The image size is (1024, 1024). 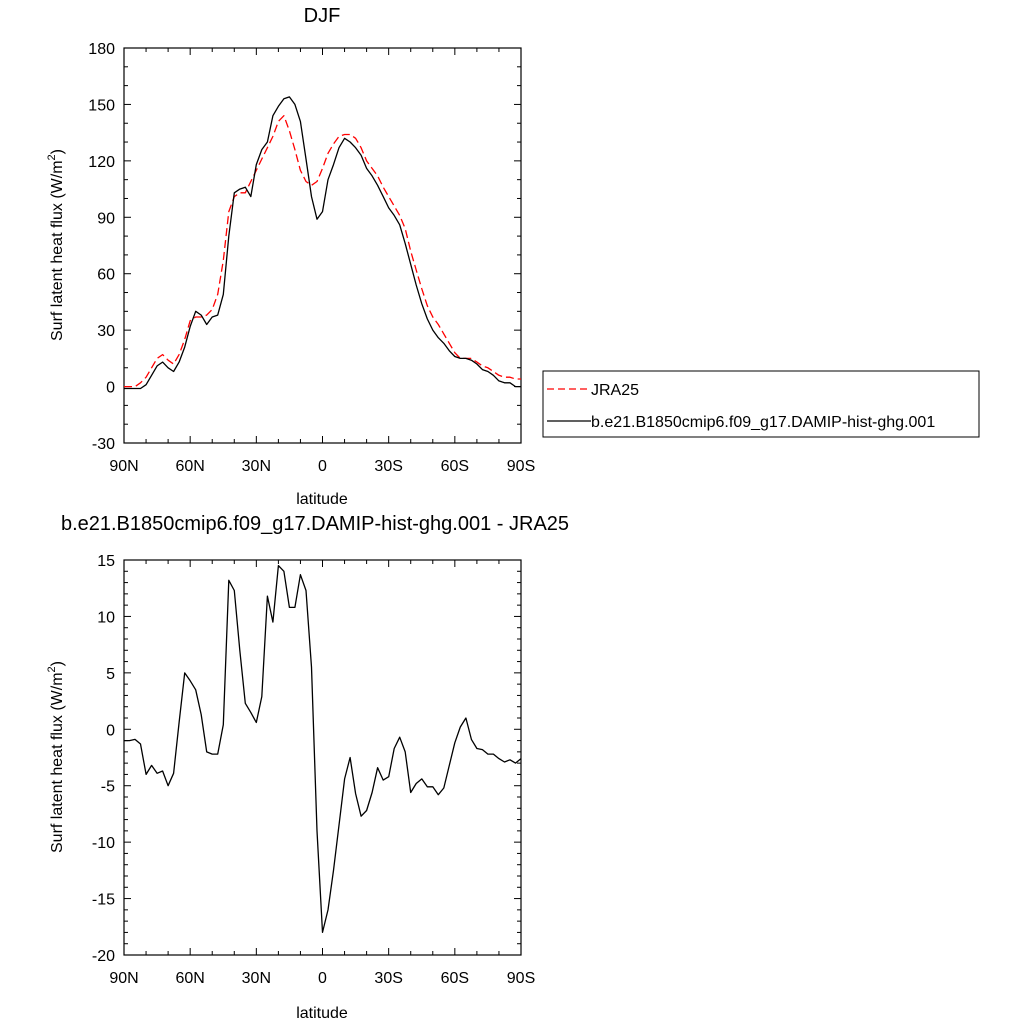 I want to click on y-tick-label: -15, so click(x=103, y=900).